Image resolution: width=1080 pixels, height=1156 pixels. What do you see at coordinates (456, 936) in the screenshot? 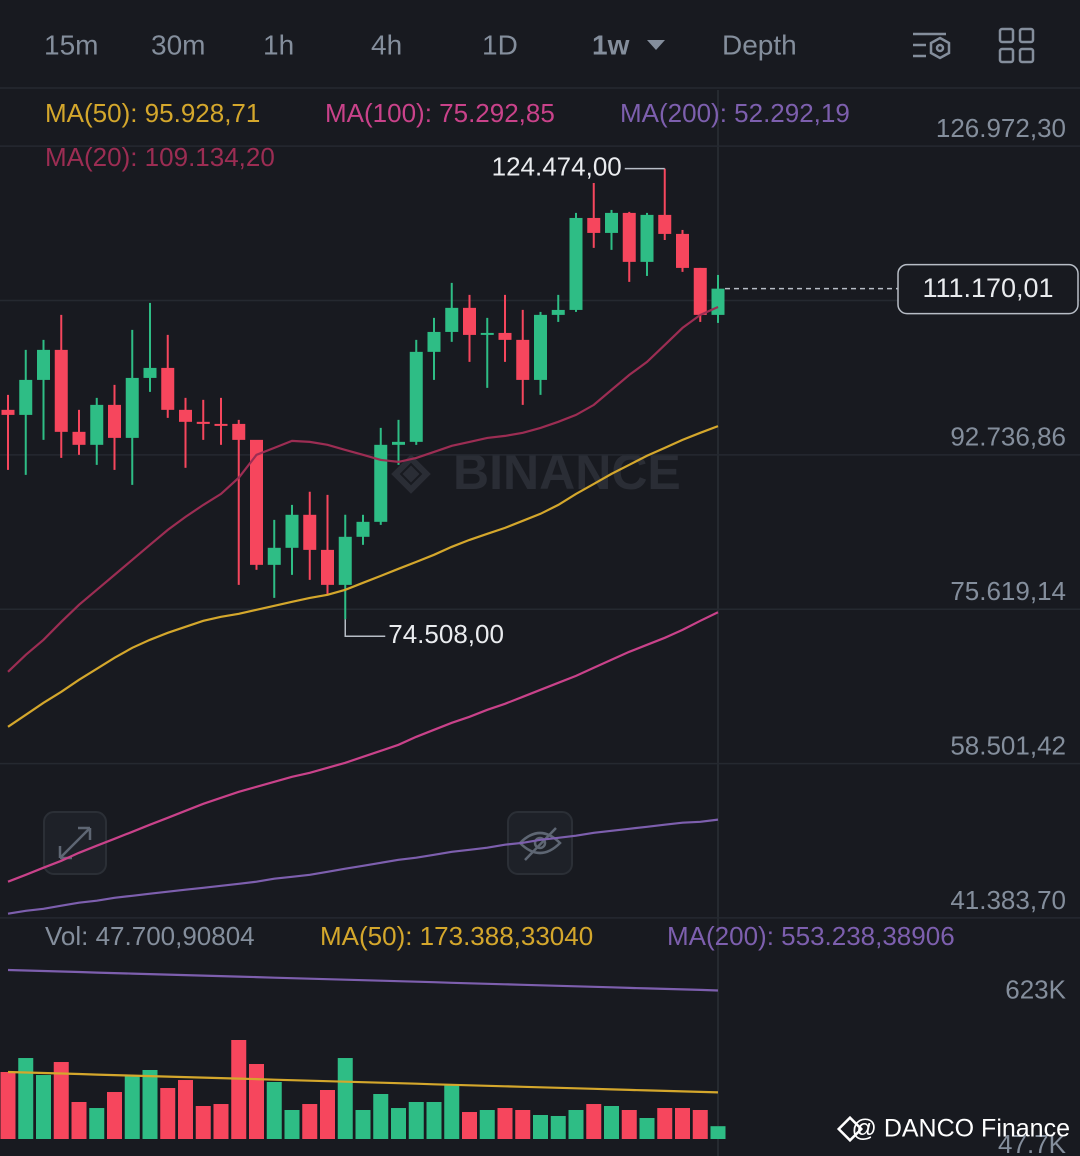
I see `volume-ma-legend: MA(50): 173.388,33040` at bounding box center [456, 936].